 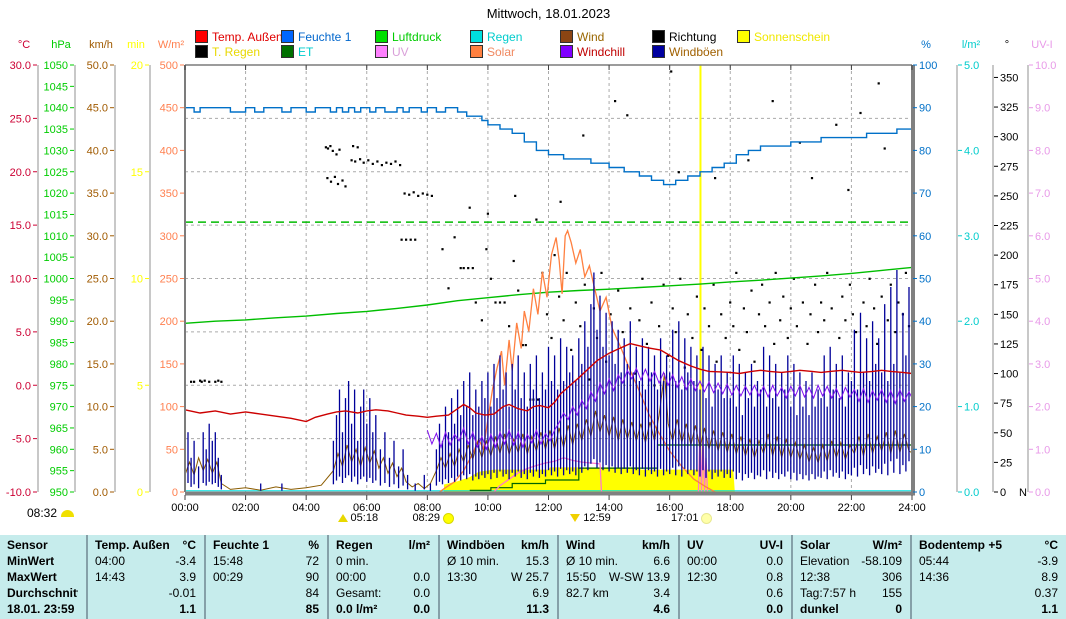 What do you see at coordinates (693, 36) in the screenshot?
I see `legend-label: Richtung` at bounding box center [693, 36].